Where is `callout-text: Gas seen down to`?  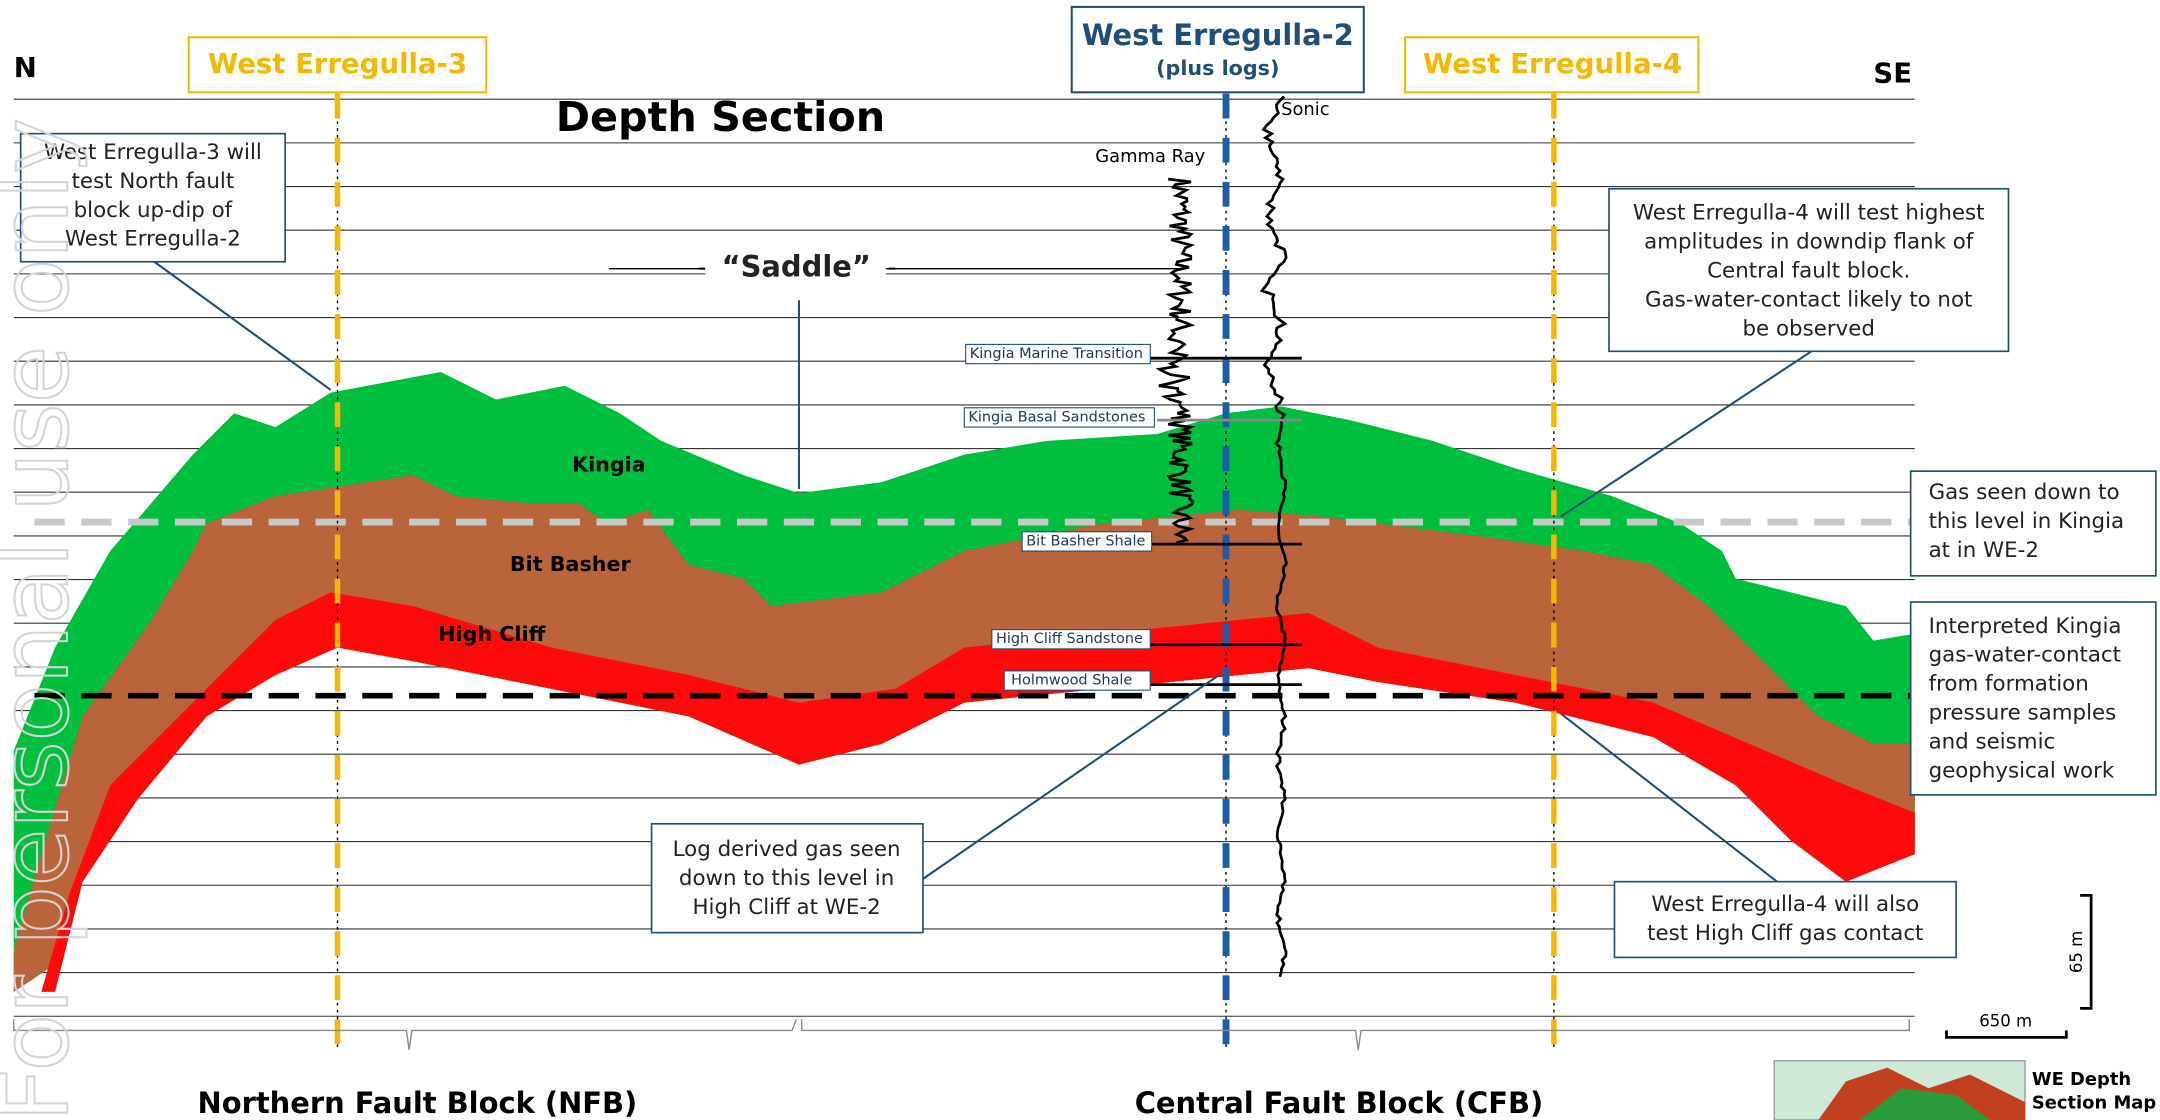
callout-text: Gas seen down to is located at coordinates (2024, 492).